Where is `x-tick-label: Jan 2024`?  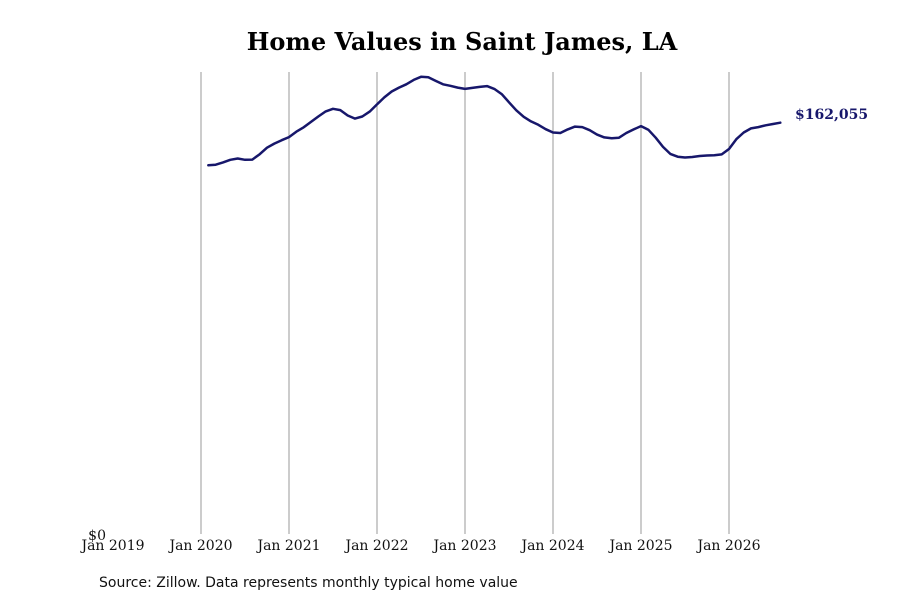
x-tick-label: Jan 2024 is located at coordinates (551, 546).